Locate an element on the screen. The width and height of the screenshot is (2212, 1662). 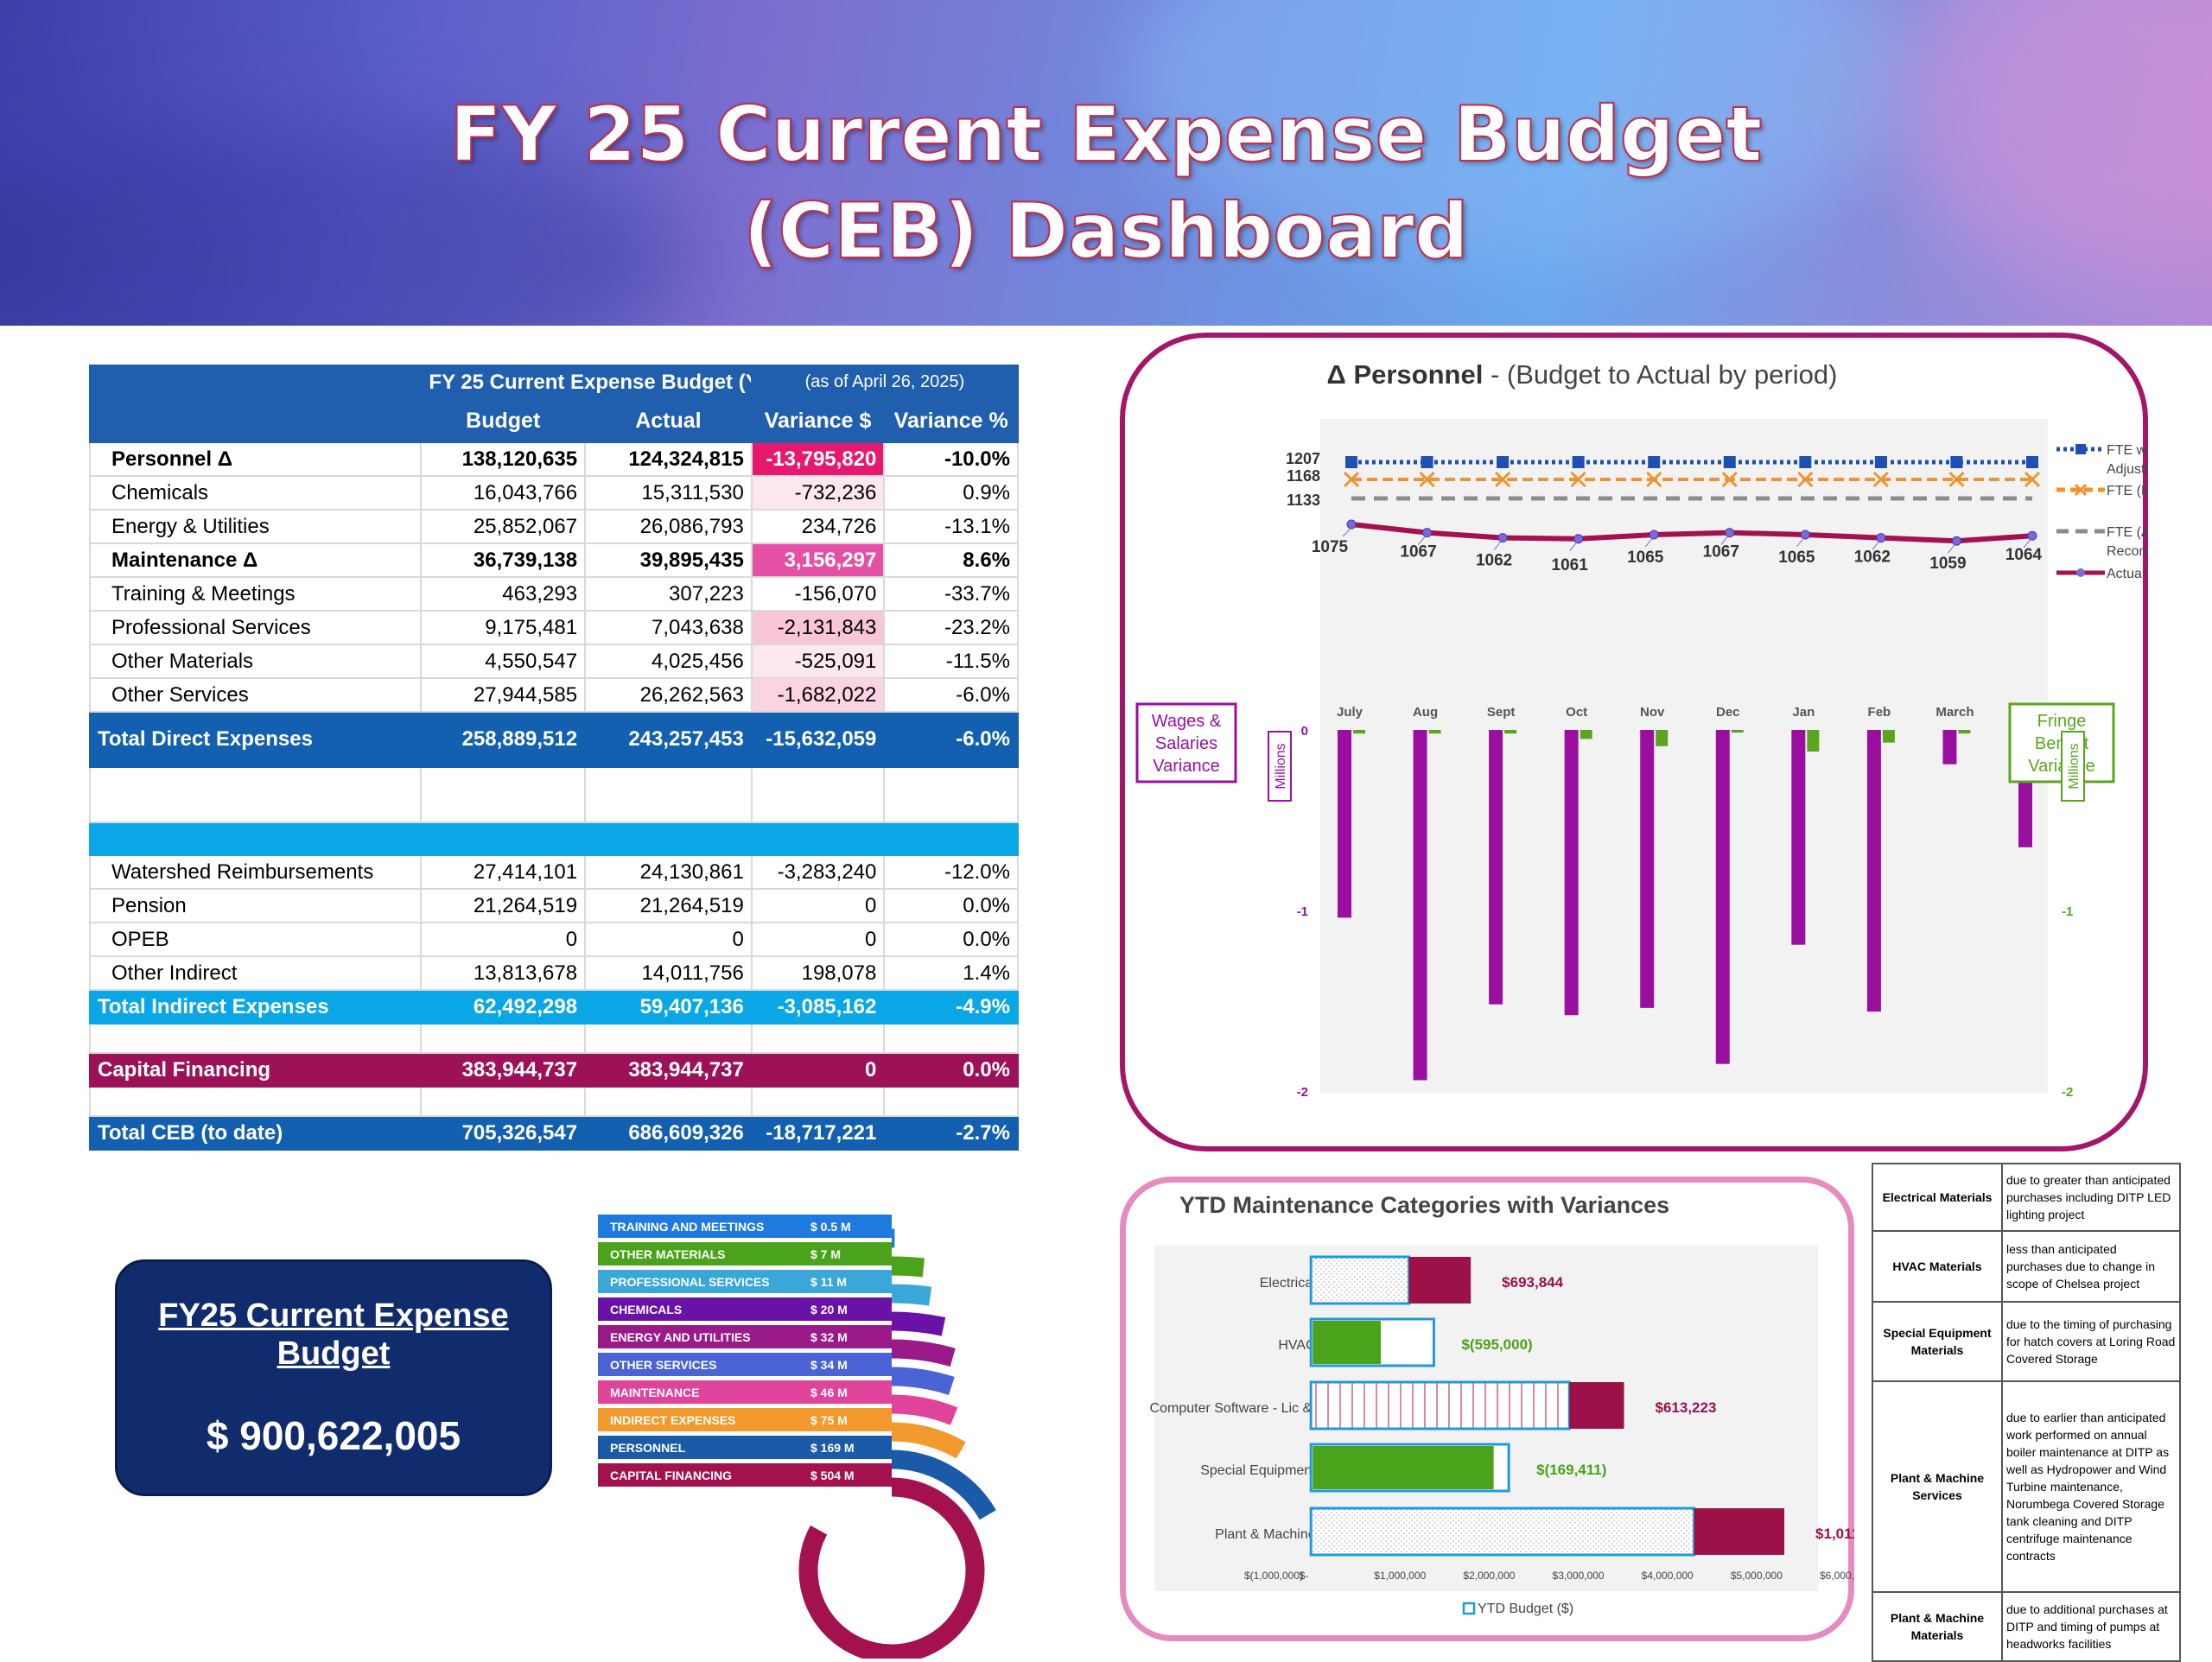
row-budget: 138,120,635 is located at coordinates (503, 459).